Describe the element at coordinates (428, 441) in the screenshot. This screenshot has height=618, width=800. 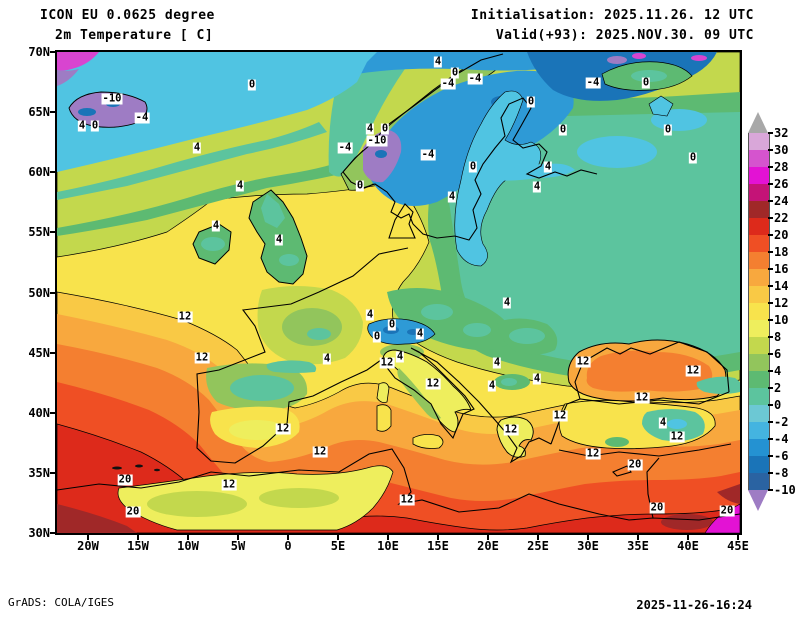
I see `sicily-land` at that location.